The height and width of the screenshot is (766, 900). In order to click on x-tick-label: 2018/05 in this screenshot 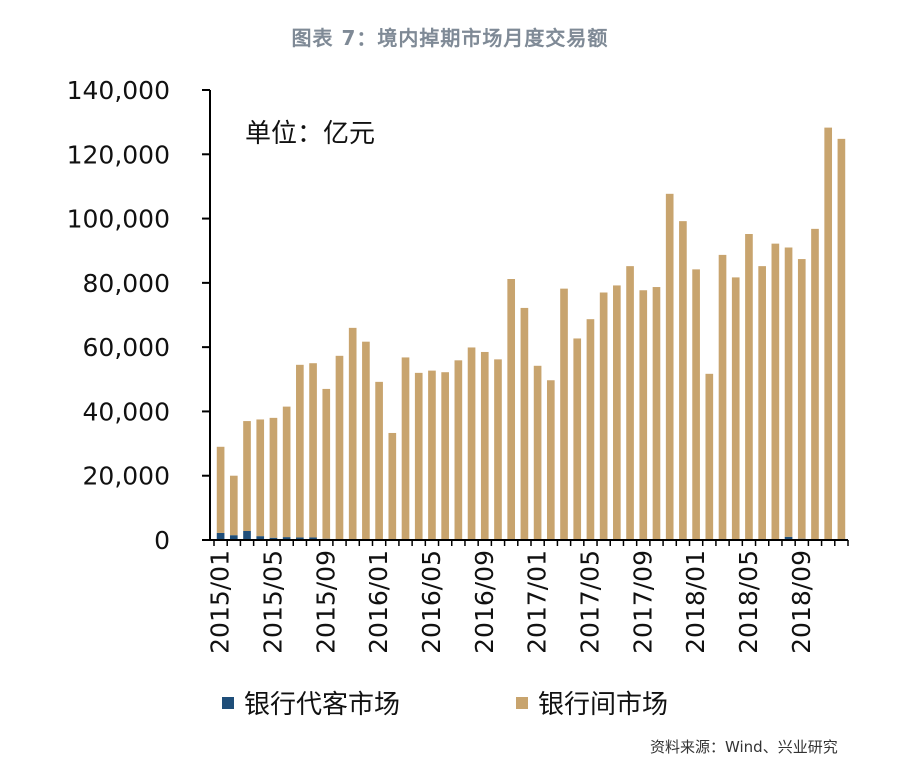, I will do `click(748, 602)`.